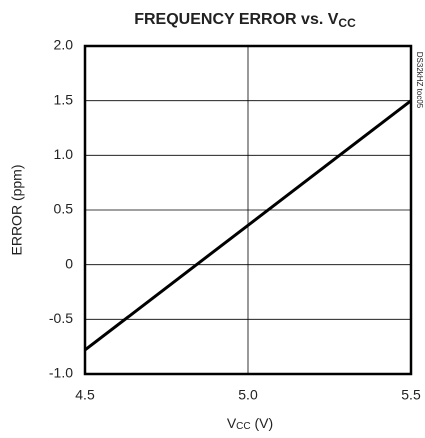 This screenshot has width=425, height=438. Describe the element at coordinates (411, 395) in the screenshot. I see `x-tick-label: 5.5` at that location.